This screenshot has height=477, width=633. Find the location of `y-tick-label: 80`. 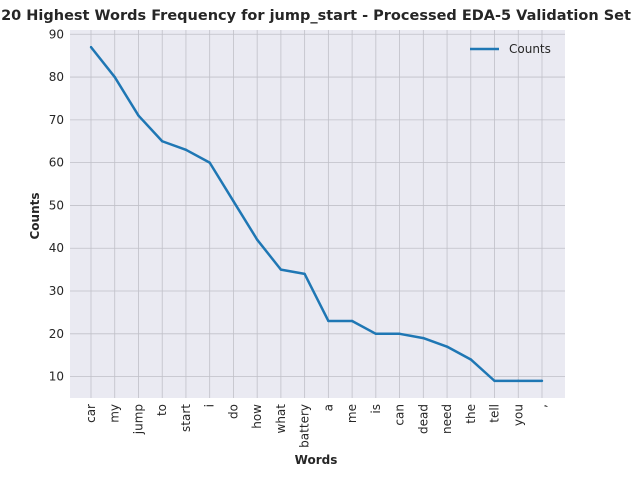

y-tick-label: 80 is located at coordinates (56, 77).